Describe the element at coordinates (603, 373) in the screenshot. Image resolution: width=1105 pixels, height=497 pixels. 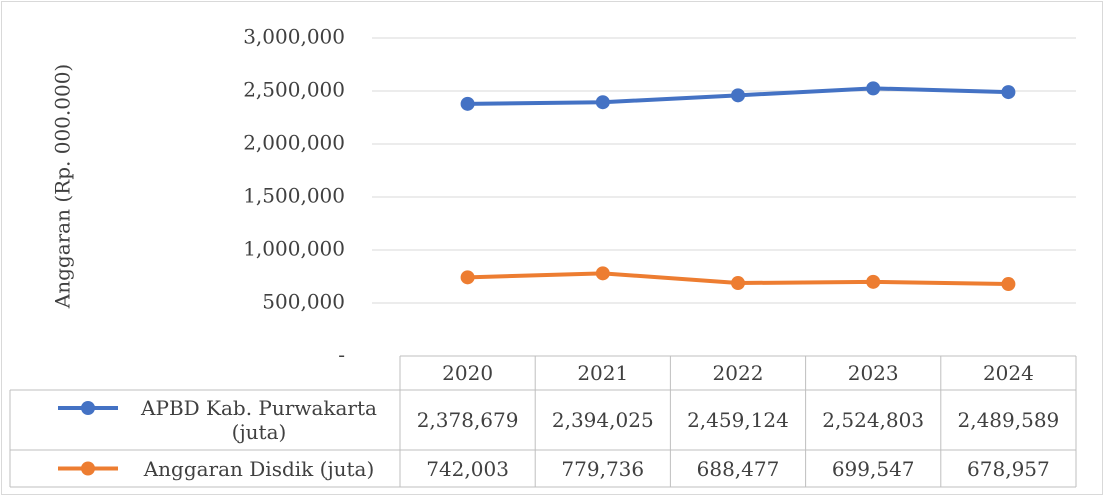
I see `x-tick-label: 2021` at that location.